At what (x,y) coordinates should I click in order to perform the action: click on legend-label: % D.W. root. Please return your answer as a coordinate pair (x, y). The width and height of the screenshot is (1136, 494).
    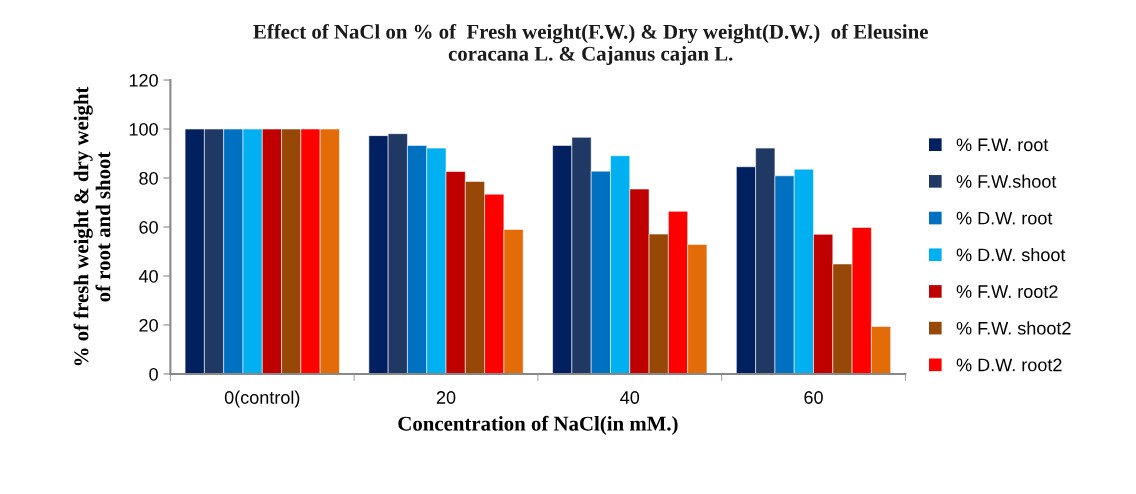
    Looking at the image, I should click on (1004, 218).